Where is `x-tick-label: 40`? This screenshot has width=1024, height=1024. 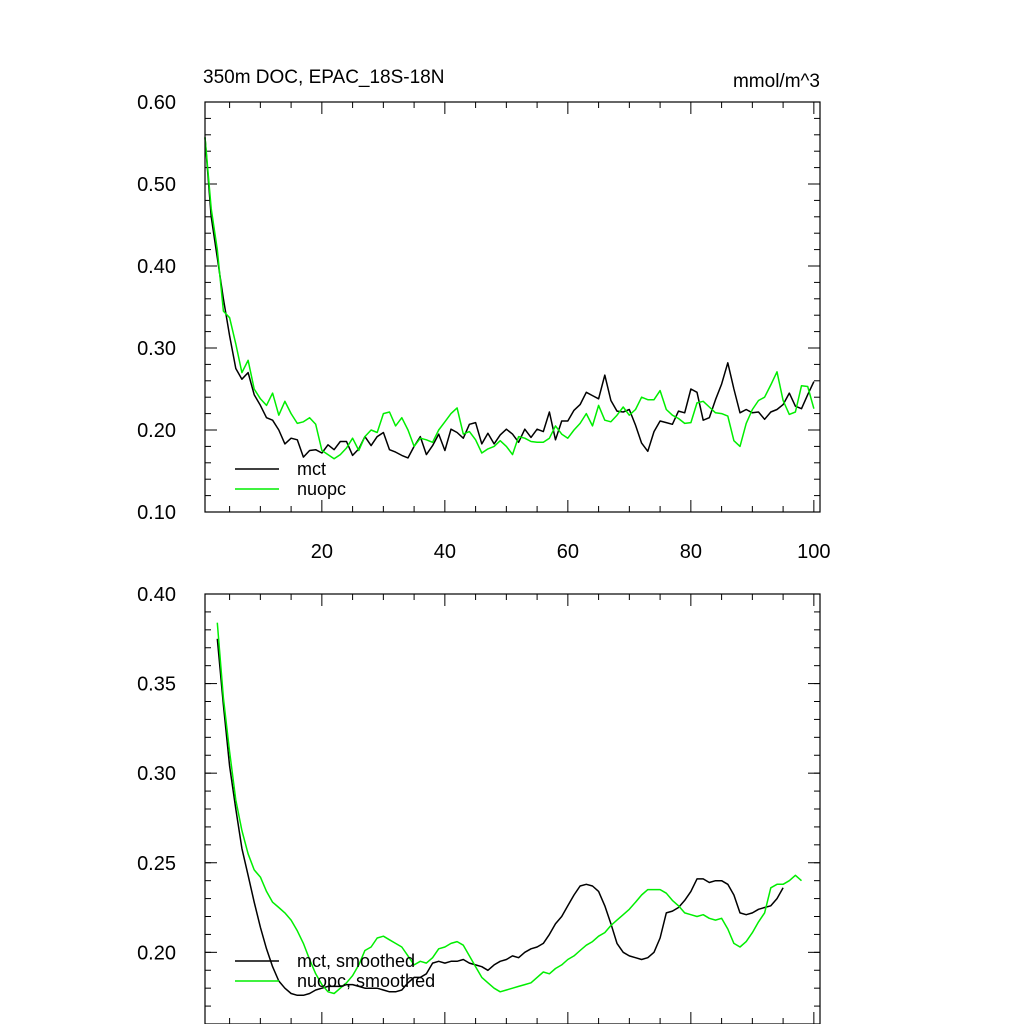
x-tick-label: 40 is located at coordinates (445, 552).